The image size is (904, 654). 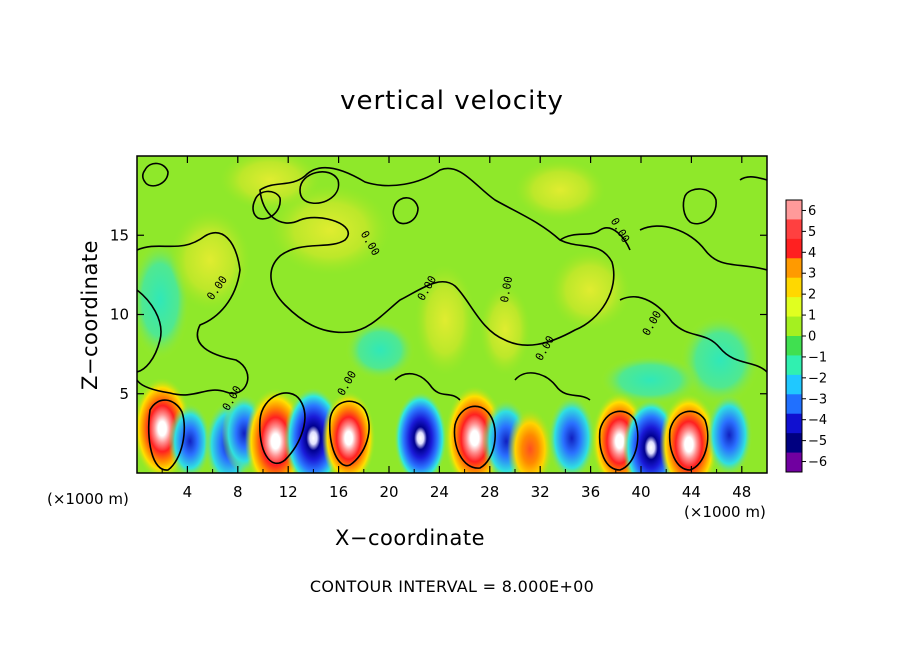 What do you see at coordinates (817, 399) in the screenshot?
I see `colorbar-label: −3` at bounding box center [817, 399].